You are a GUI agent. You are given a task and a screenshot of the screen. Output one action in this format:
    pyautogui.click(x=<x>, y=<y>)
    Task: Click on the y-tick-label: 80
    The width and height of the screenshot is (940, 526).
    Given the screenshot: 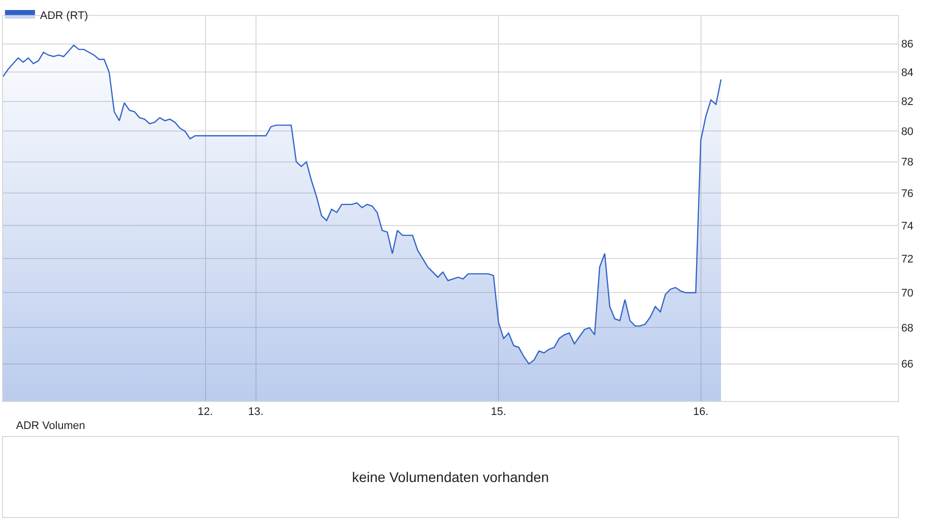 What is the action you would take?
    pyautogui.click(x=907, y=132)
    